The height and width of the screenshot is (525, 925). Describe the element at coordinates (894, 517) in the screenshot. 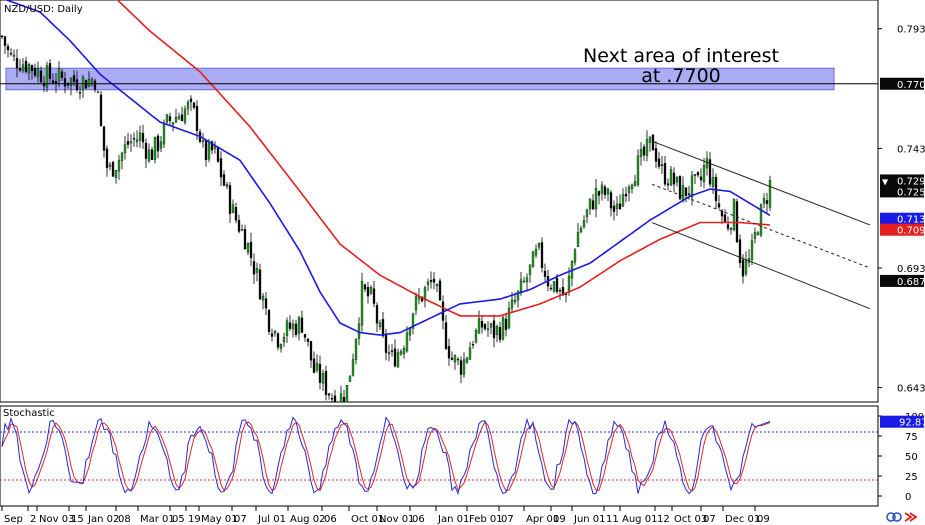

I see `link-icon` at that location.